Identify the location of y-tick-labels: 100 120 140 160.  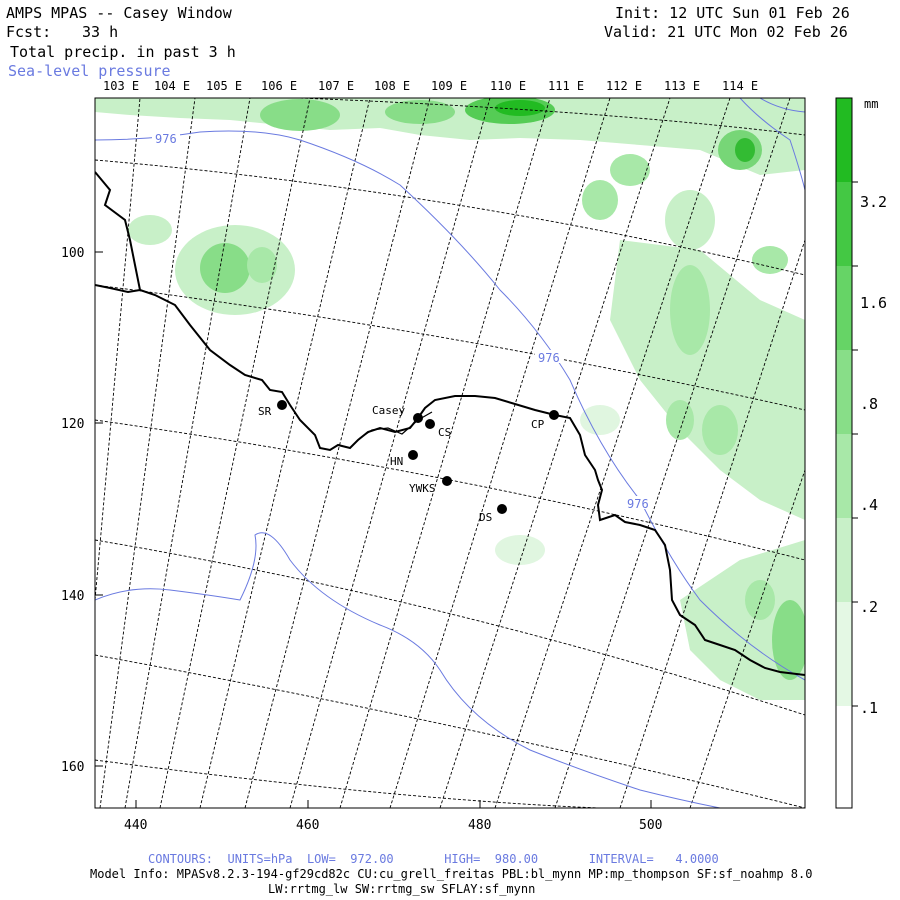
(72, 510).